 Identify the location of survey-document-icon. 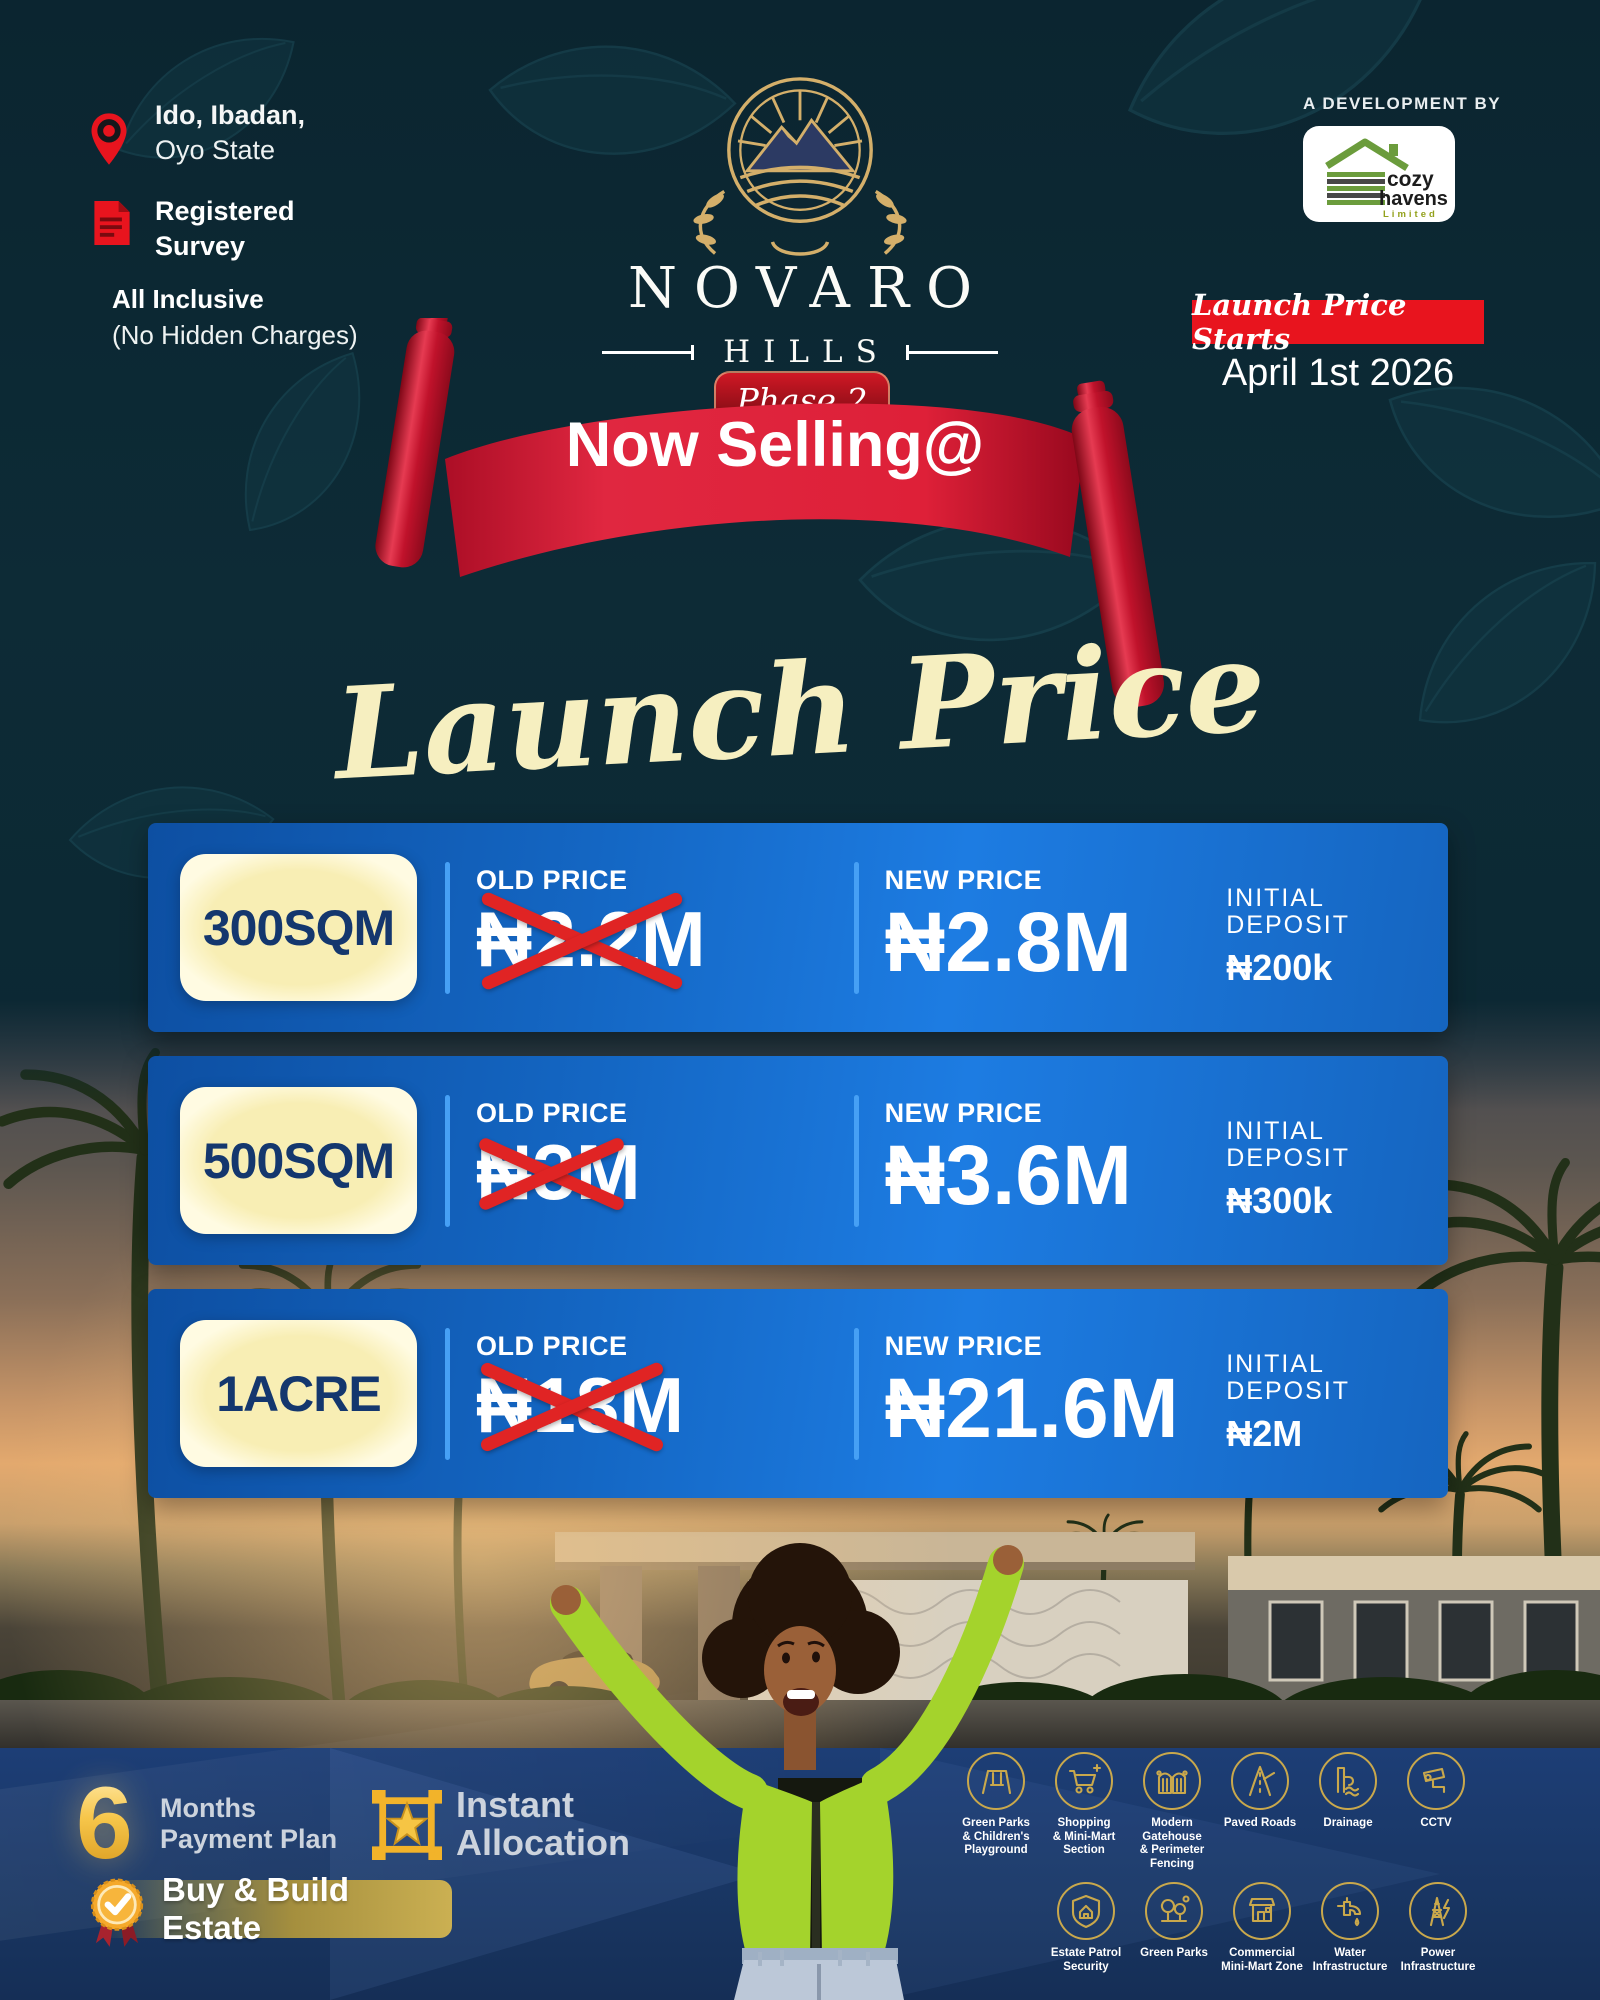
(112, 223).